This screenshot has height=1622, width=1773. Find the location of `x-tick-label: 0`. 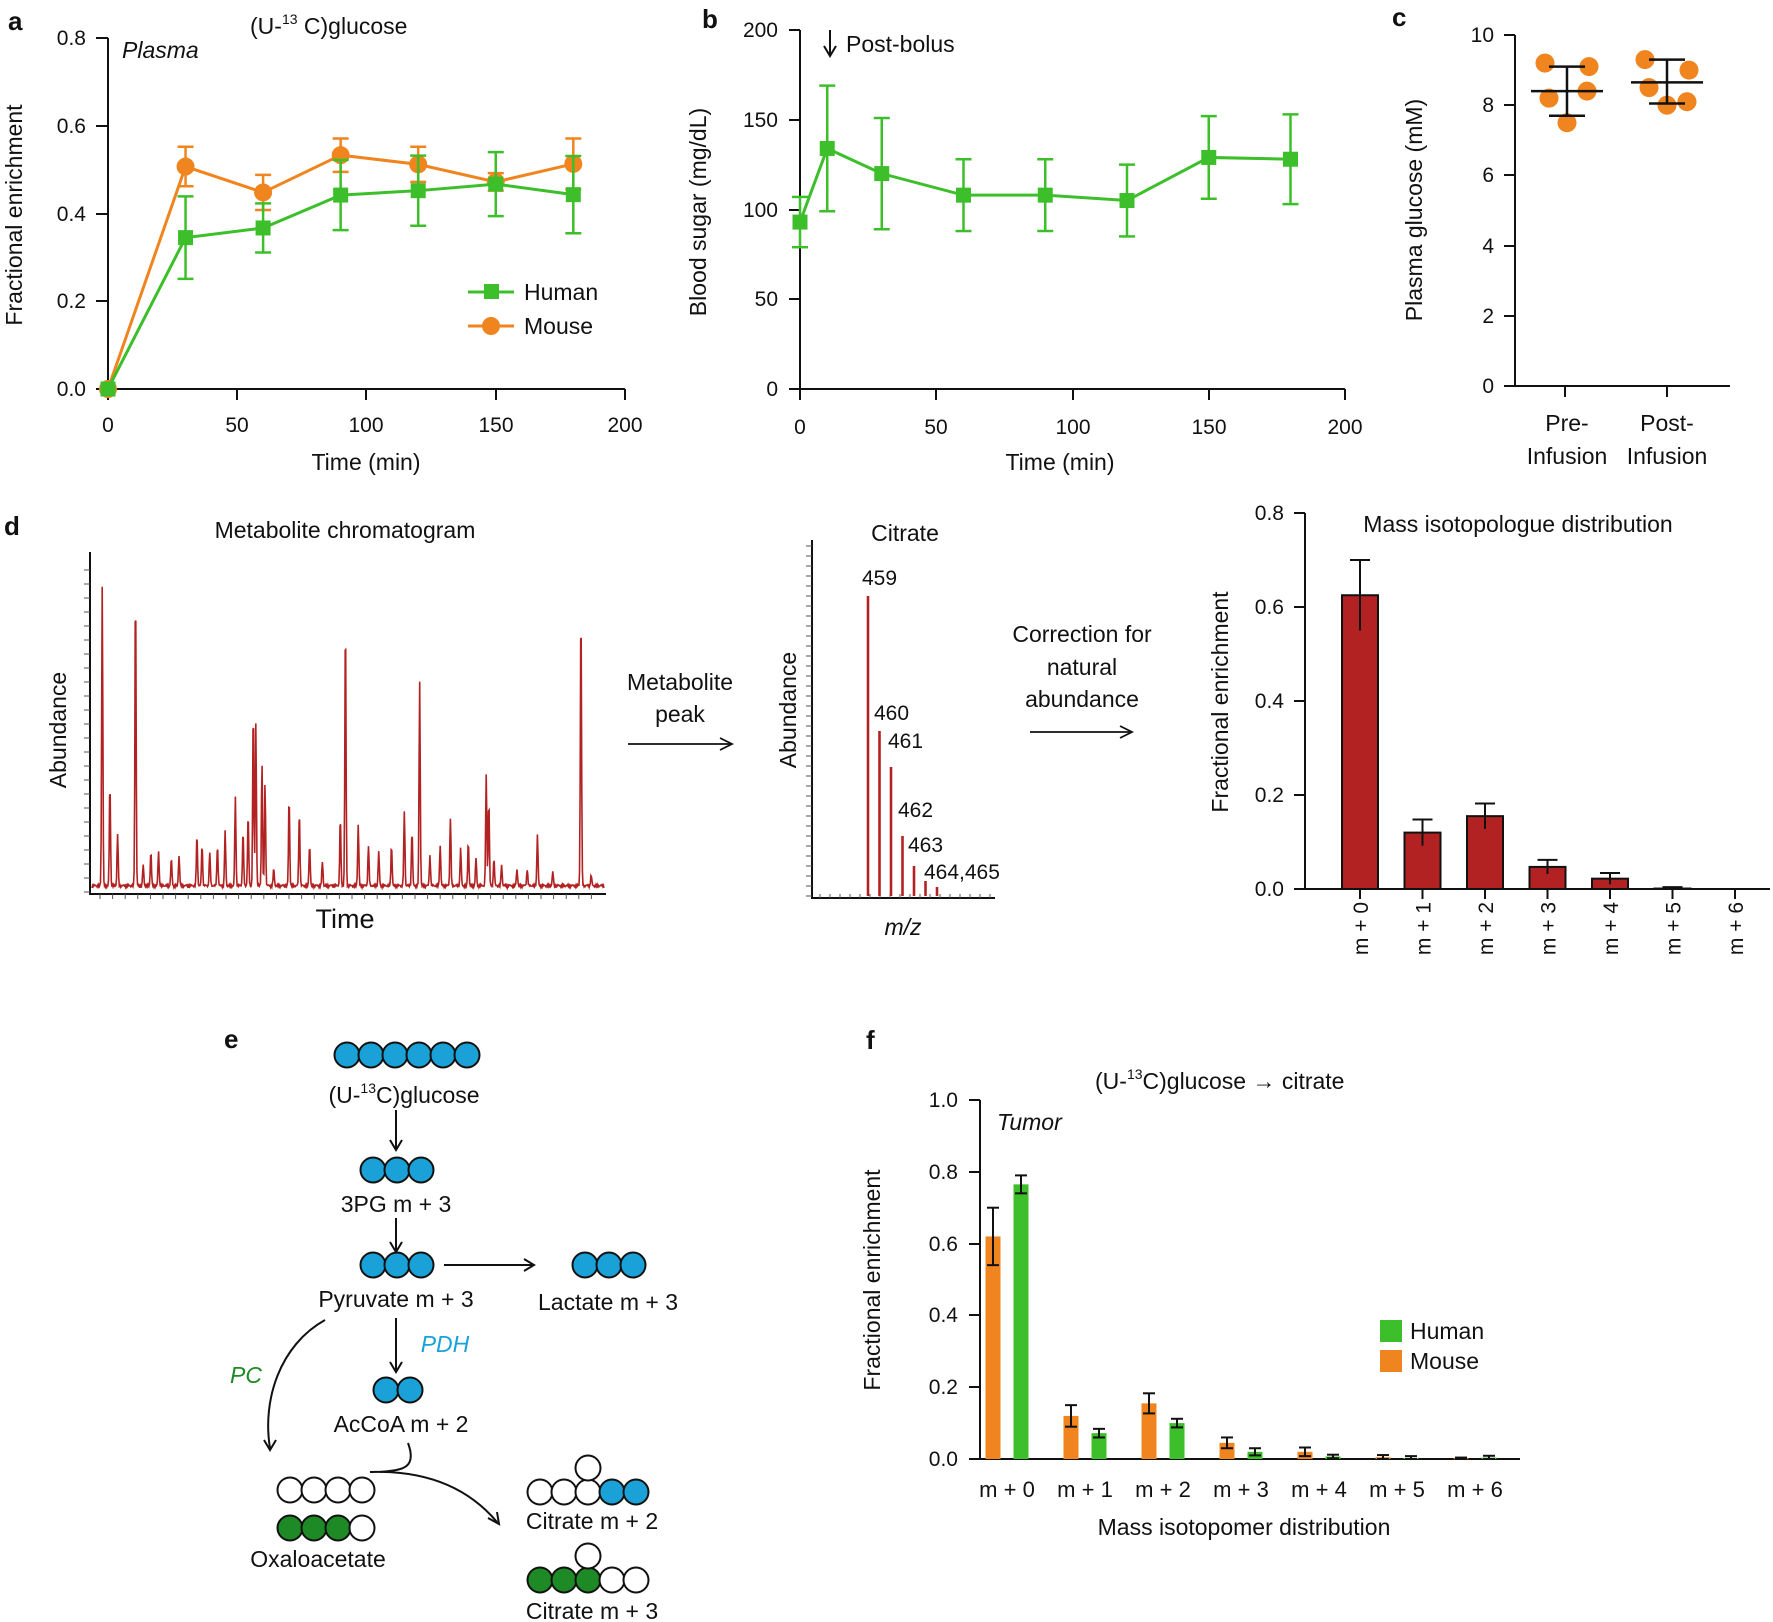

x-tick-label: 0 is located at coordinates (800, 427).